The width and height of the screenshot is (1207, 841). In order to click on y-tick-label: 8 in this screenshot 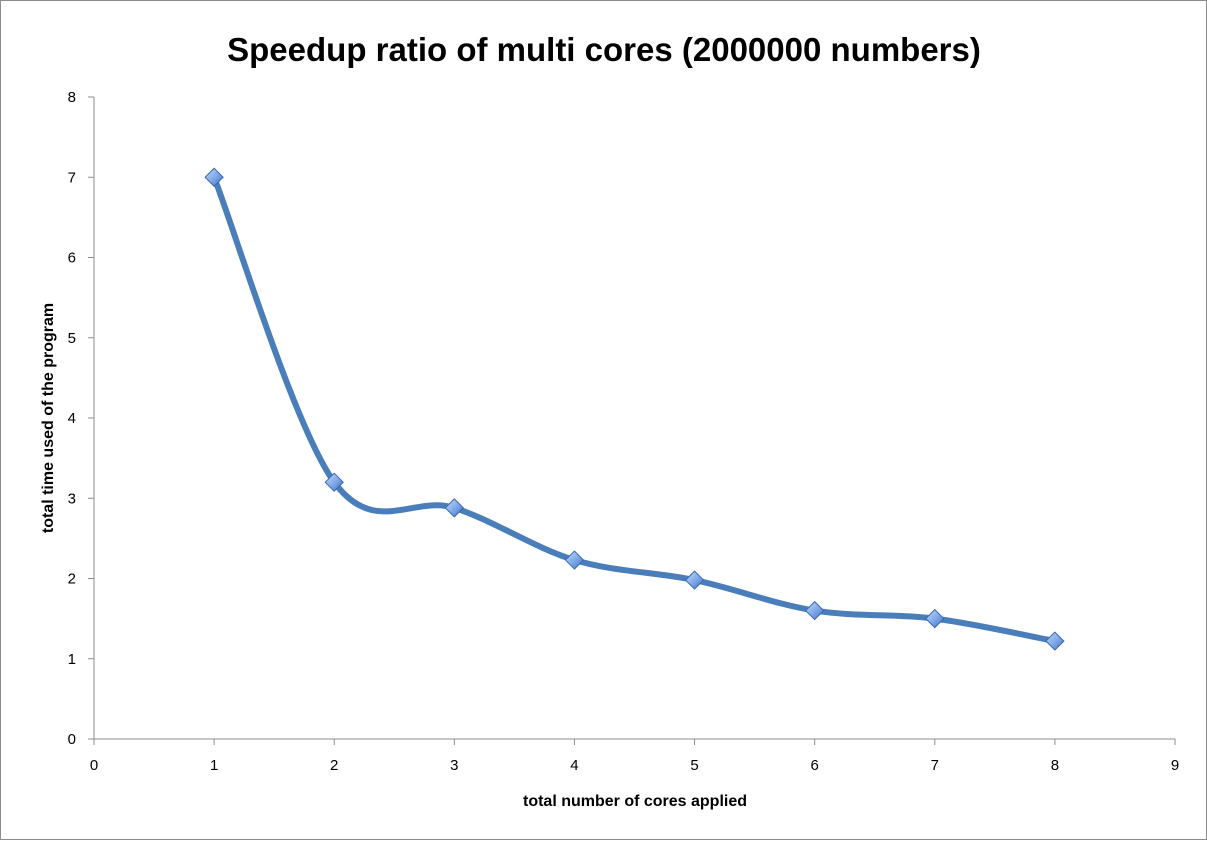, I will do `click(72, 97)`.